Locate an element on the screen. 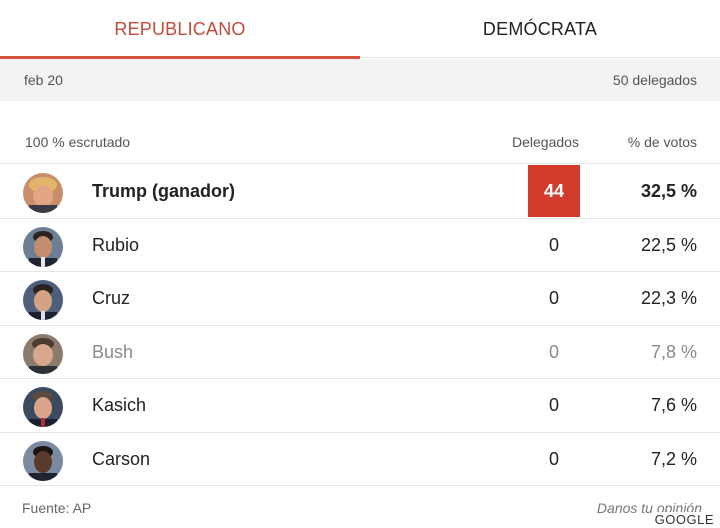 This screenshot has width=720, height=528. vote-percentage: 7,2 % is located at coordinates (673, 458).